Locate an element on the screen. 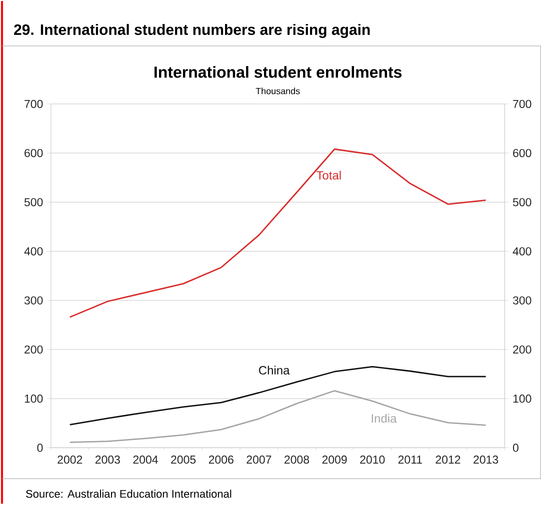 The width and height of the screenshot is (541, 505). y-tick-label: 700 is located at coordinates (33, 104).